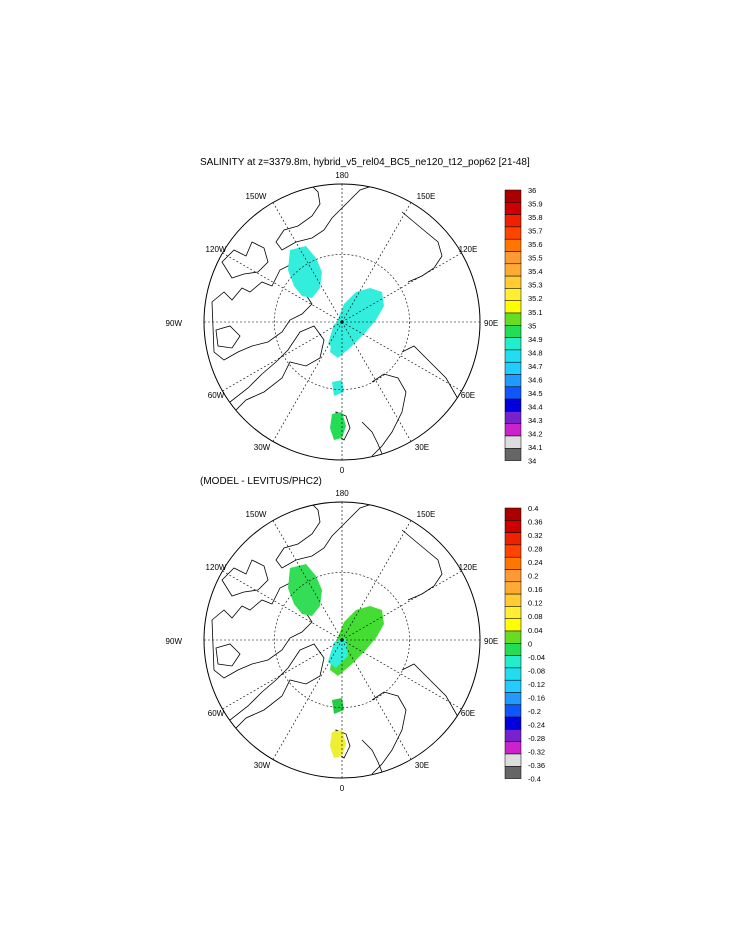 Image resolution: width=733 pixels, height=945 pixels. What do you see at coordinates (533, 508) in the screenshot?
I see `colorbar-label: 0.4` at bounding box center [533, 508].